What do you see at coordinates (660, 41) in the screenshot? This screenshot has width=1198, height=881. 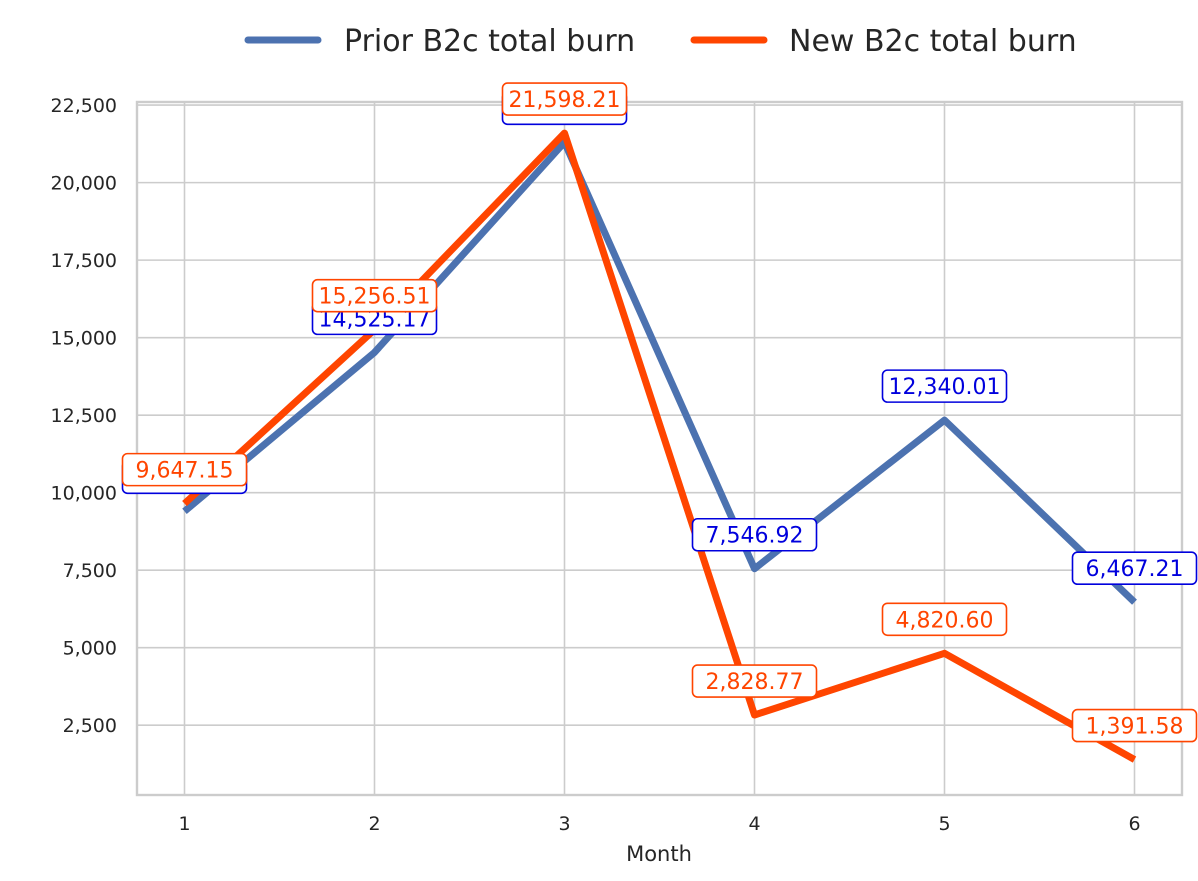 I see `legend: Prior B2c total burn New B2c total burn` at bounding box center [660, 41].